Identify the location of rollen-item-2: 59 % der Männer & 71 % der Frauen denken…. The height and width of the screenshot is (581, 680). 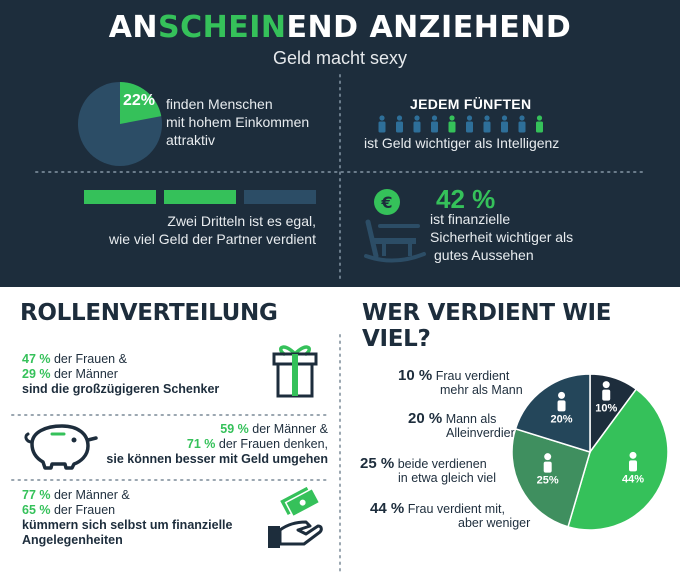
(217, 444).